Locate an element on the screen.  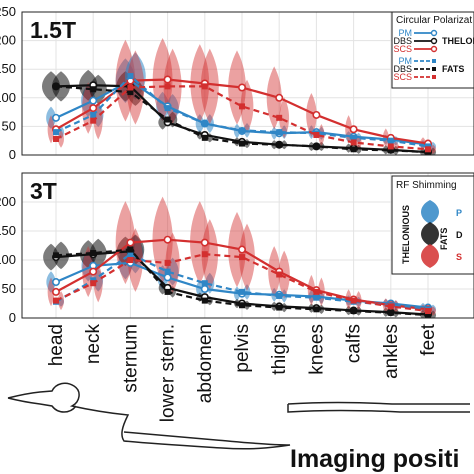
category-label-sternum: sternum is located at coordinates (130, 358).